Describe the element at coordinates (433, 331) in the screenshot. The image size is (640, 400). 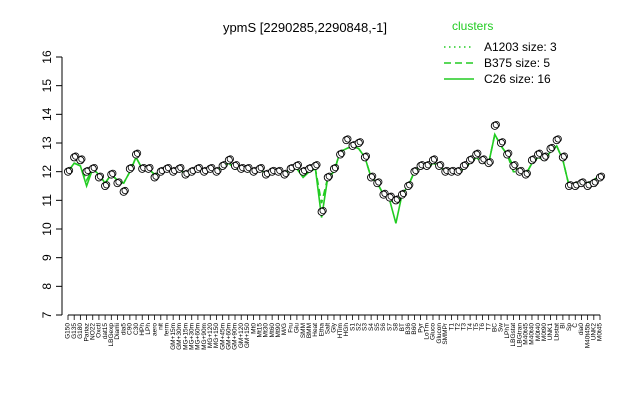
I see `x-tick-label: Gluco` at that location.